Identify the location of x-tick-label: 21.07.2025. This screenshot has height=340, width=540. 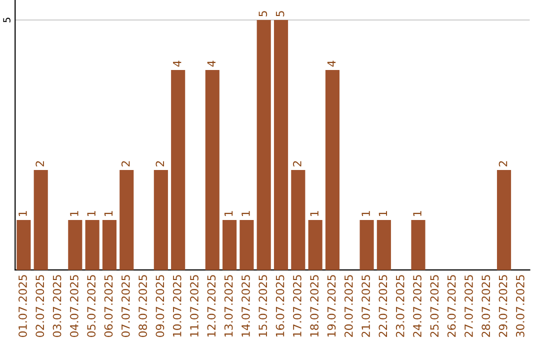
(366, 306).